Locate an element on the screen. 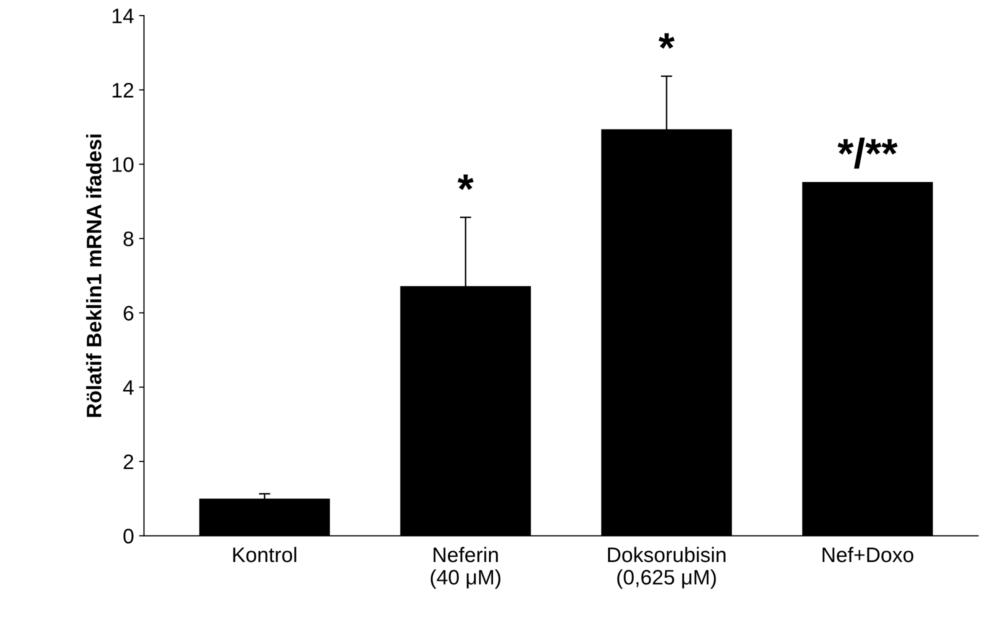 The image size is (993, 623). y-tick-label: 8 is located at coordinates (129, 239).